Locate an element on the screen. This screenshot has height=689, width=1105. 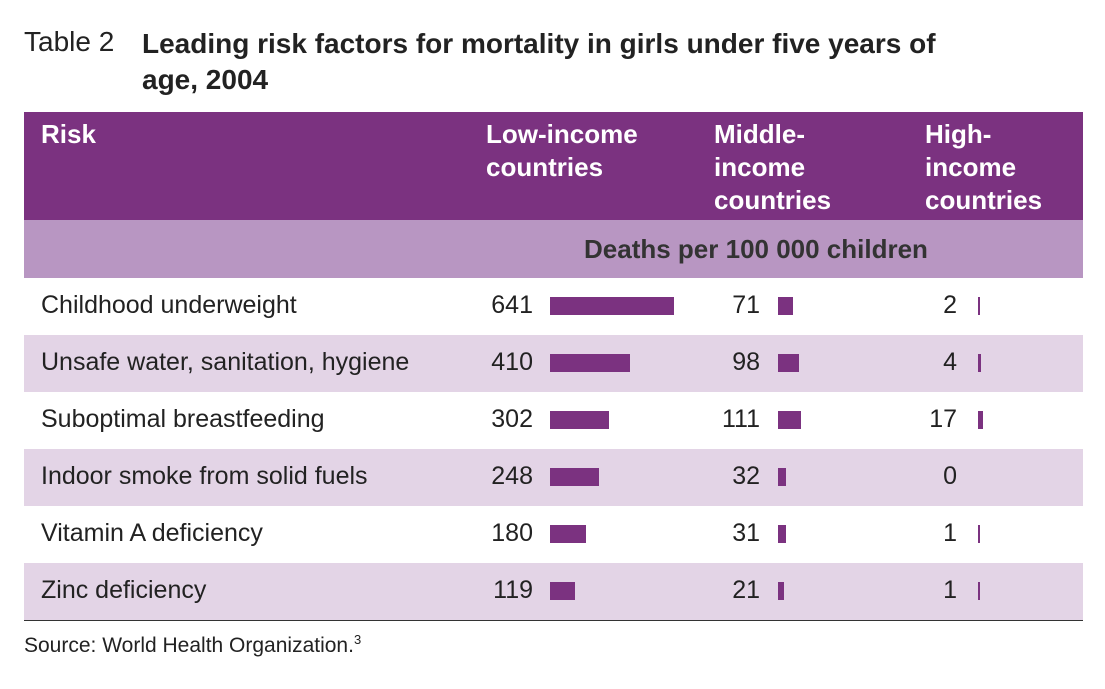
source-note: 3 is located at coordinates (357, 639).